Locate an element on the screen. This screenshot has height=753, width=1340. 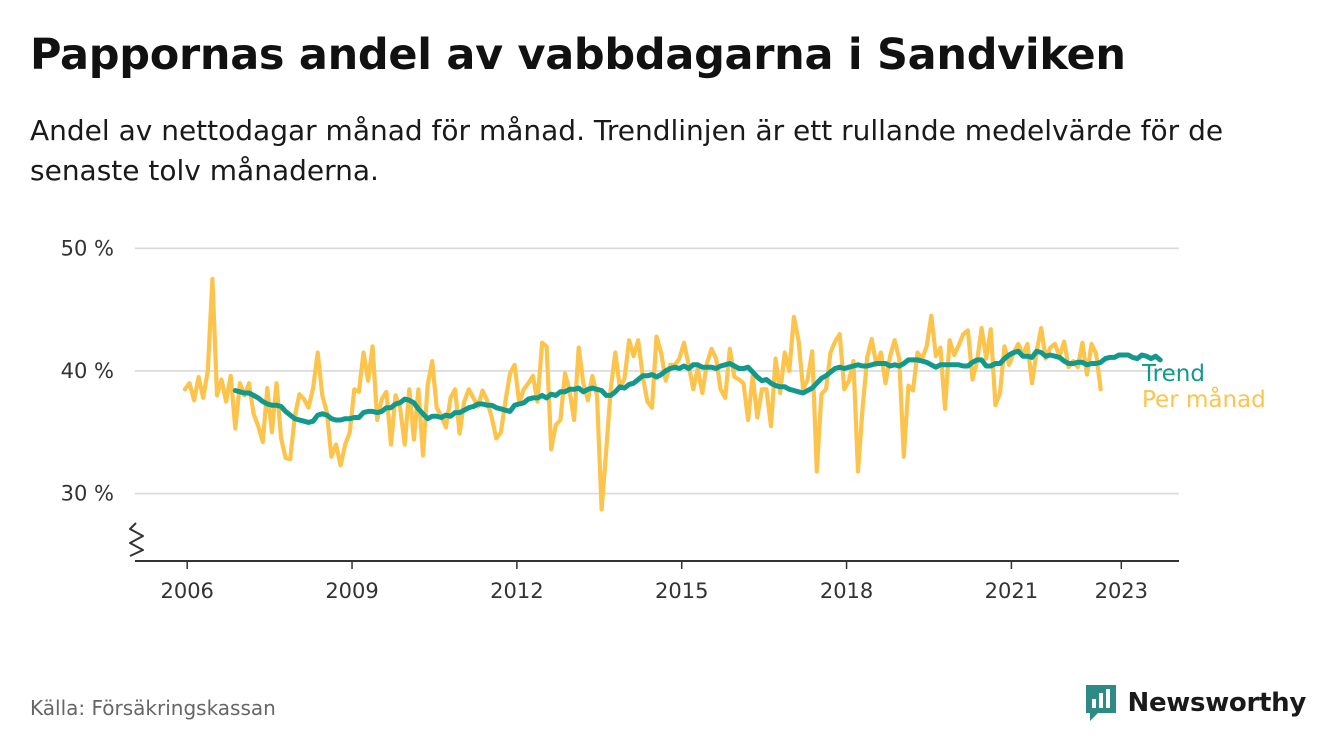
newsworthy-icon is located at coordinates (1100, 703).